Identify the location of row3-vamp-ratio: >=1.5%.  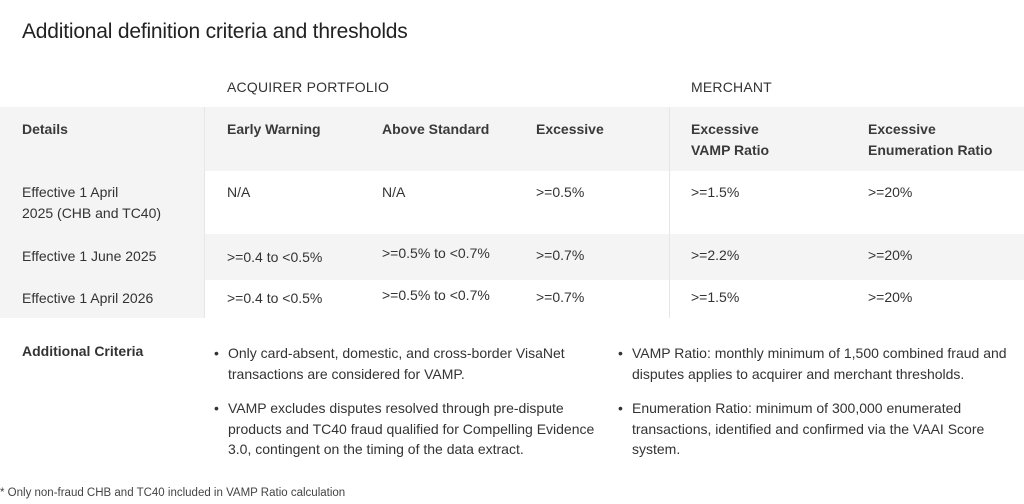
(715, 297).